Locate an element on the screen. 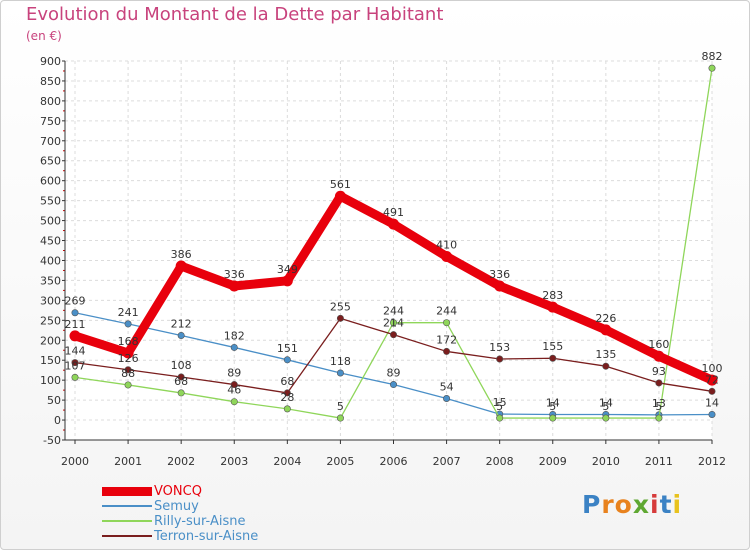 This screenshot has height=550, width=750. data-label: 118 is located at coordinates (340, 361).